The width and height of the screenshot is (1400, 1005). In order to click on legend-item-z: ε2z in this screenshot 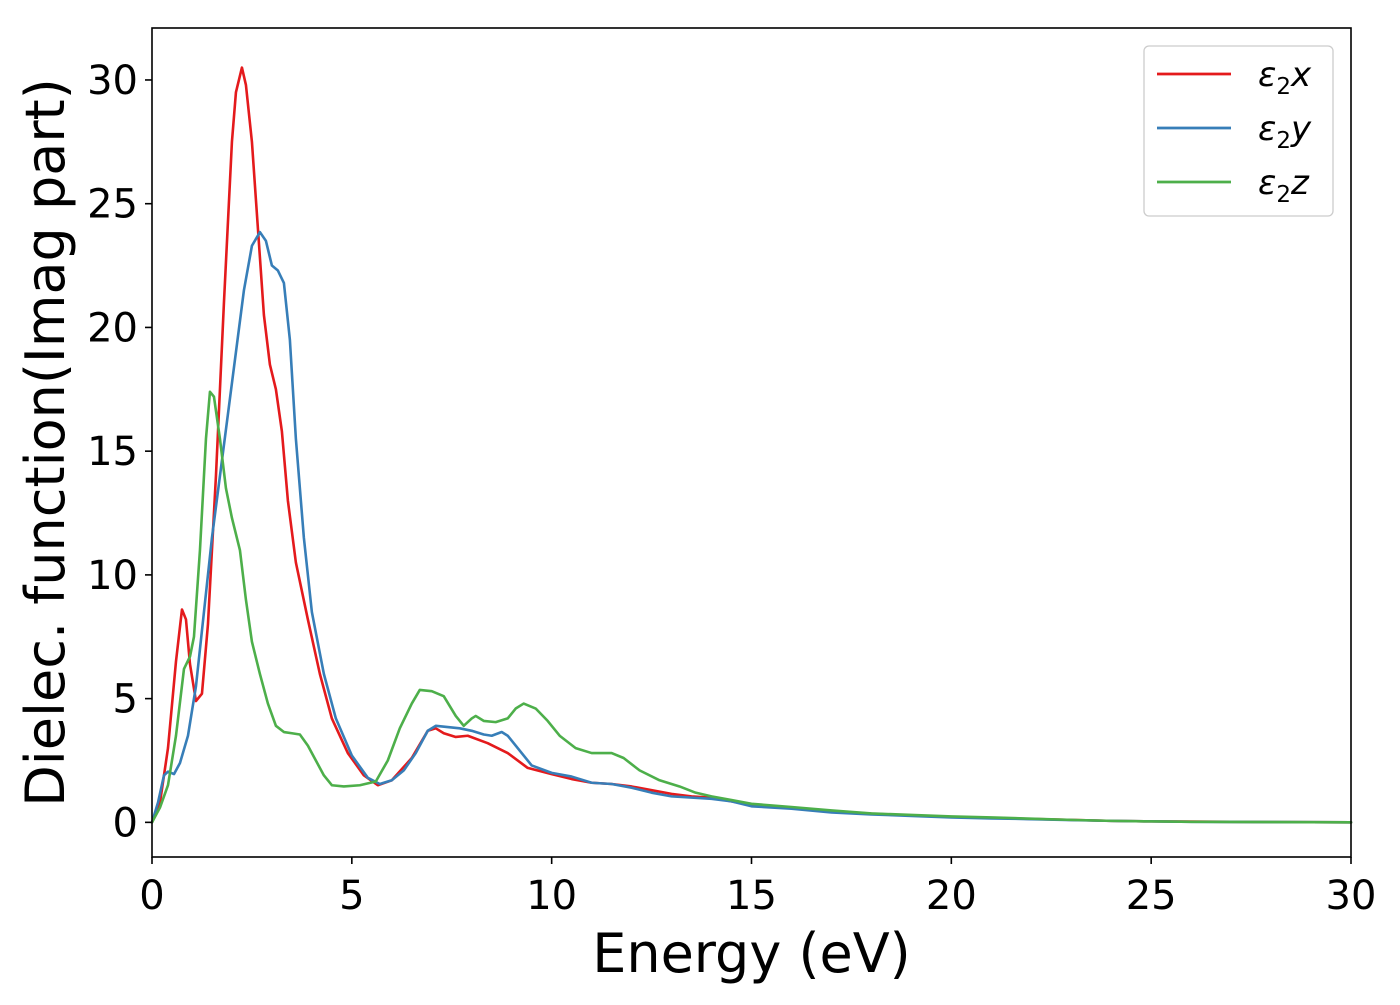, I will do `click(1233, 185)`.